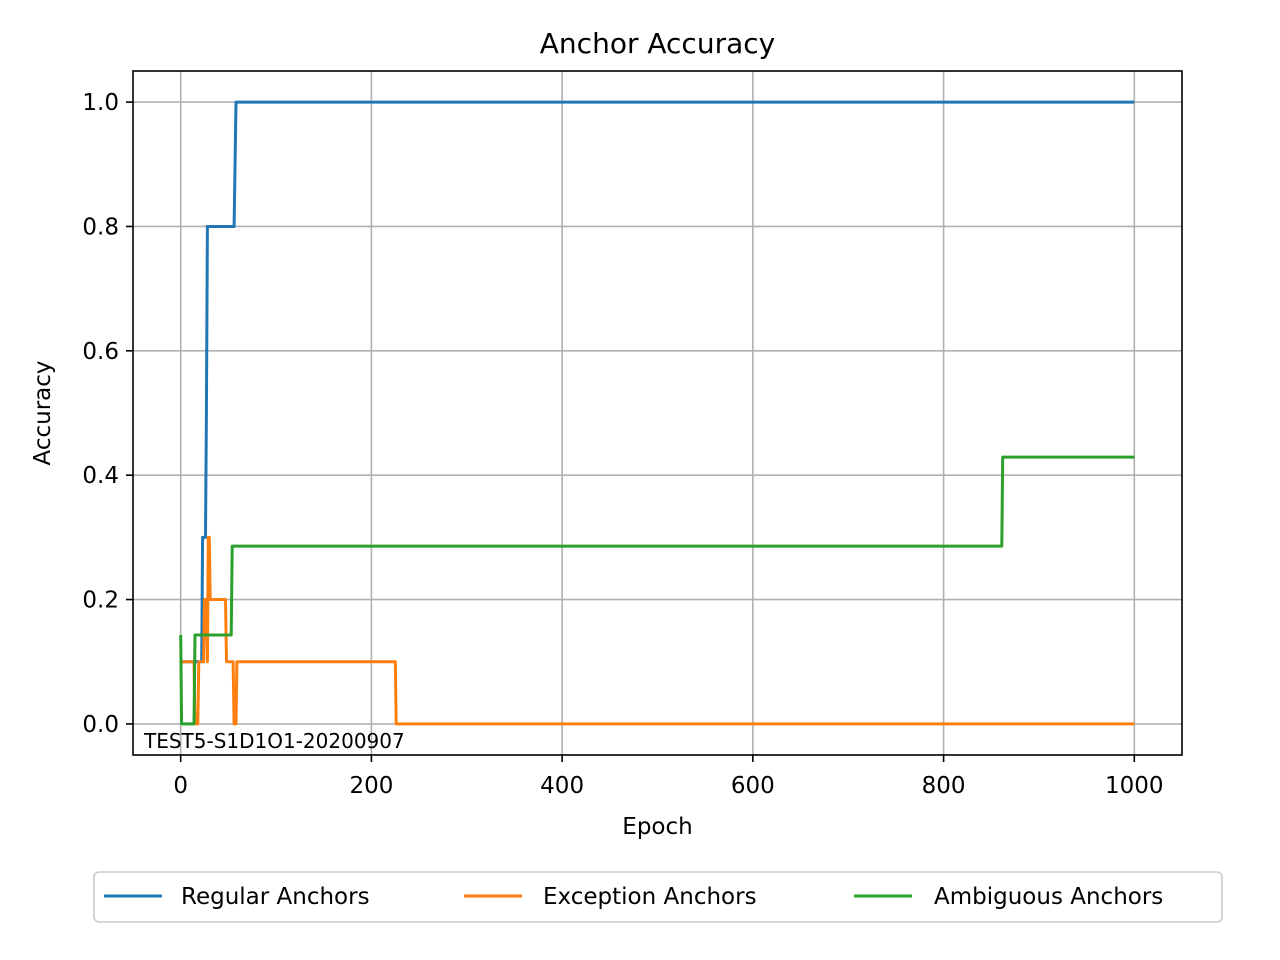 This screenshot has height=960, width=1280. What do you see at coordinates (657, 43) in the screenshot?
I see `chart-title: Anchor Accuracy` at bounding box center [657, 43].